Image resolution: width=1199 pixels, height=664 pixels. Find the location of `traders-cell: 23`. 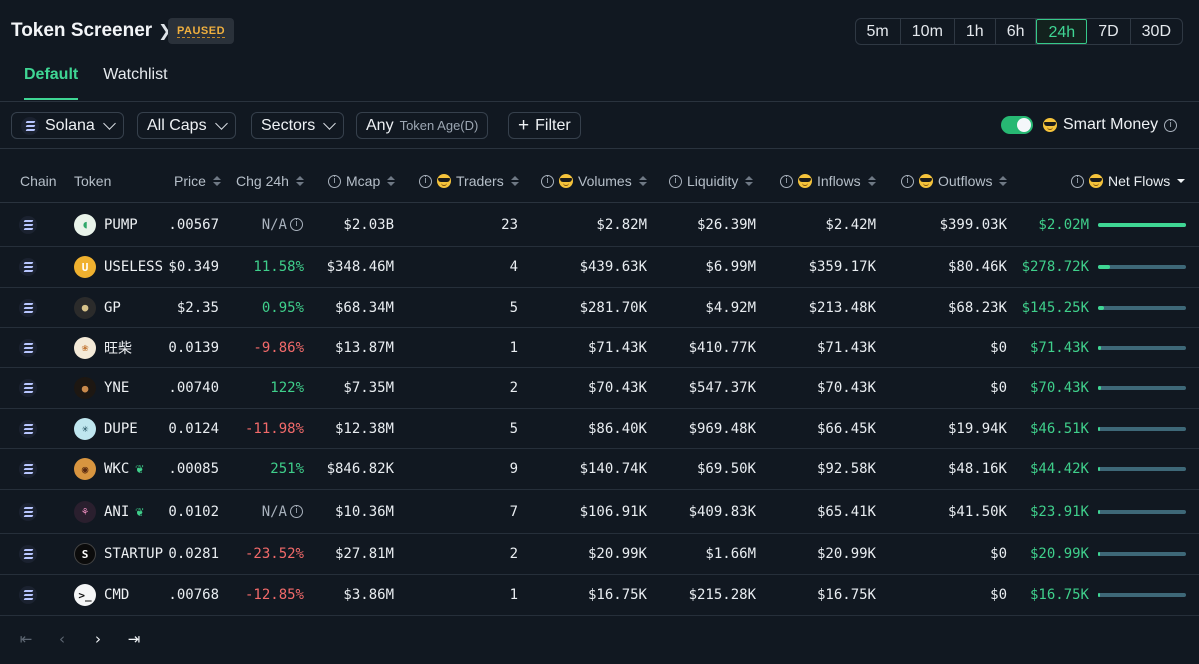

traders-cell: 23 is located at coordinates (509, 224).